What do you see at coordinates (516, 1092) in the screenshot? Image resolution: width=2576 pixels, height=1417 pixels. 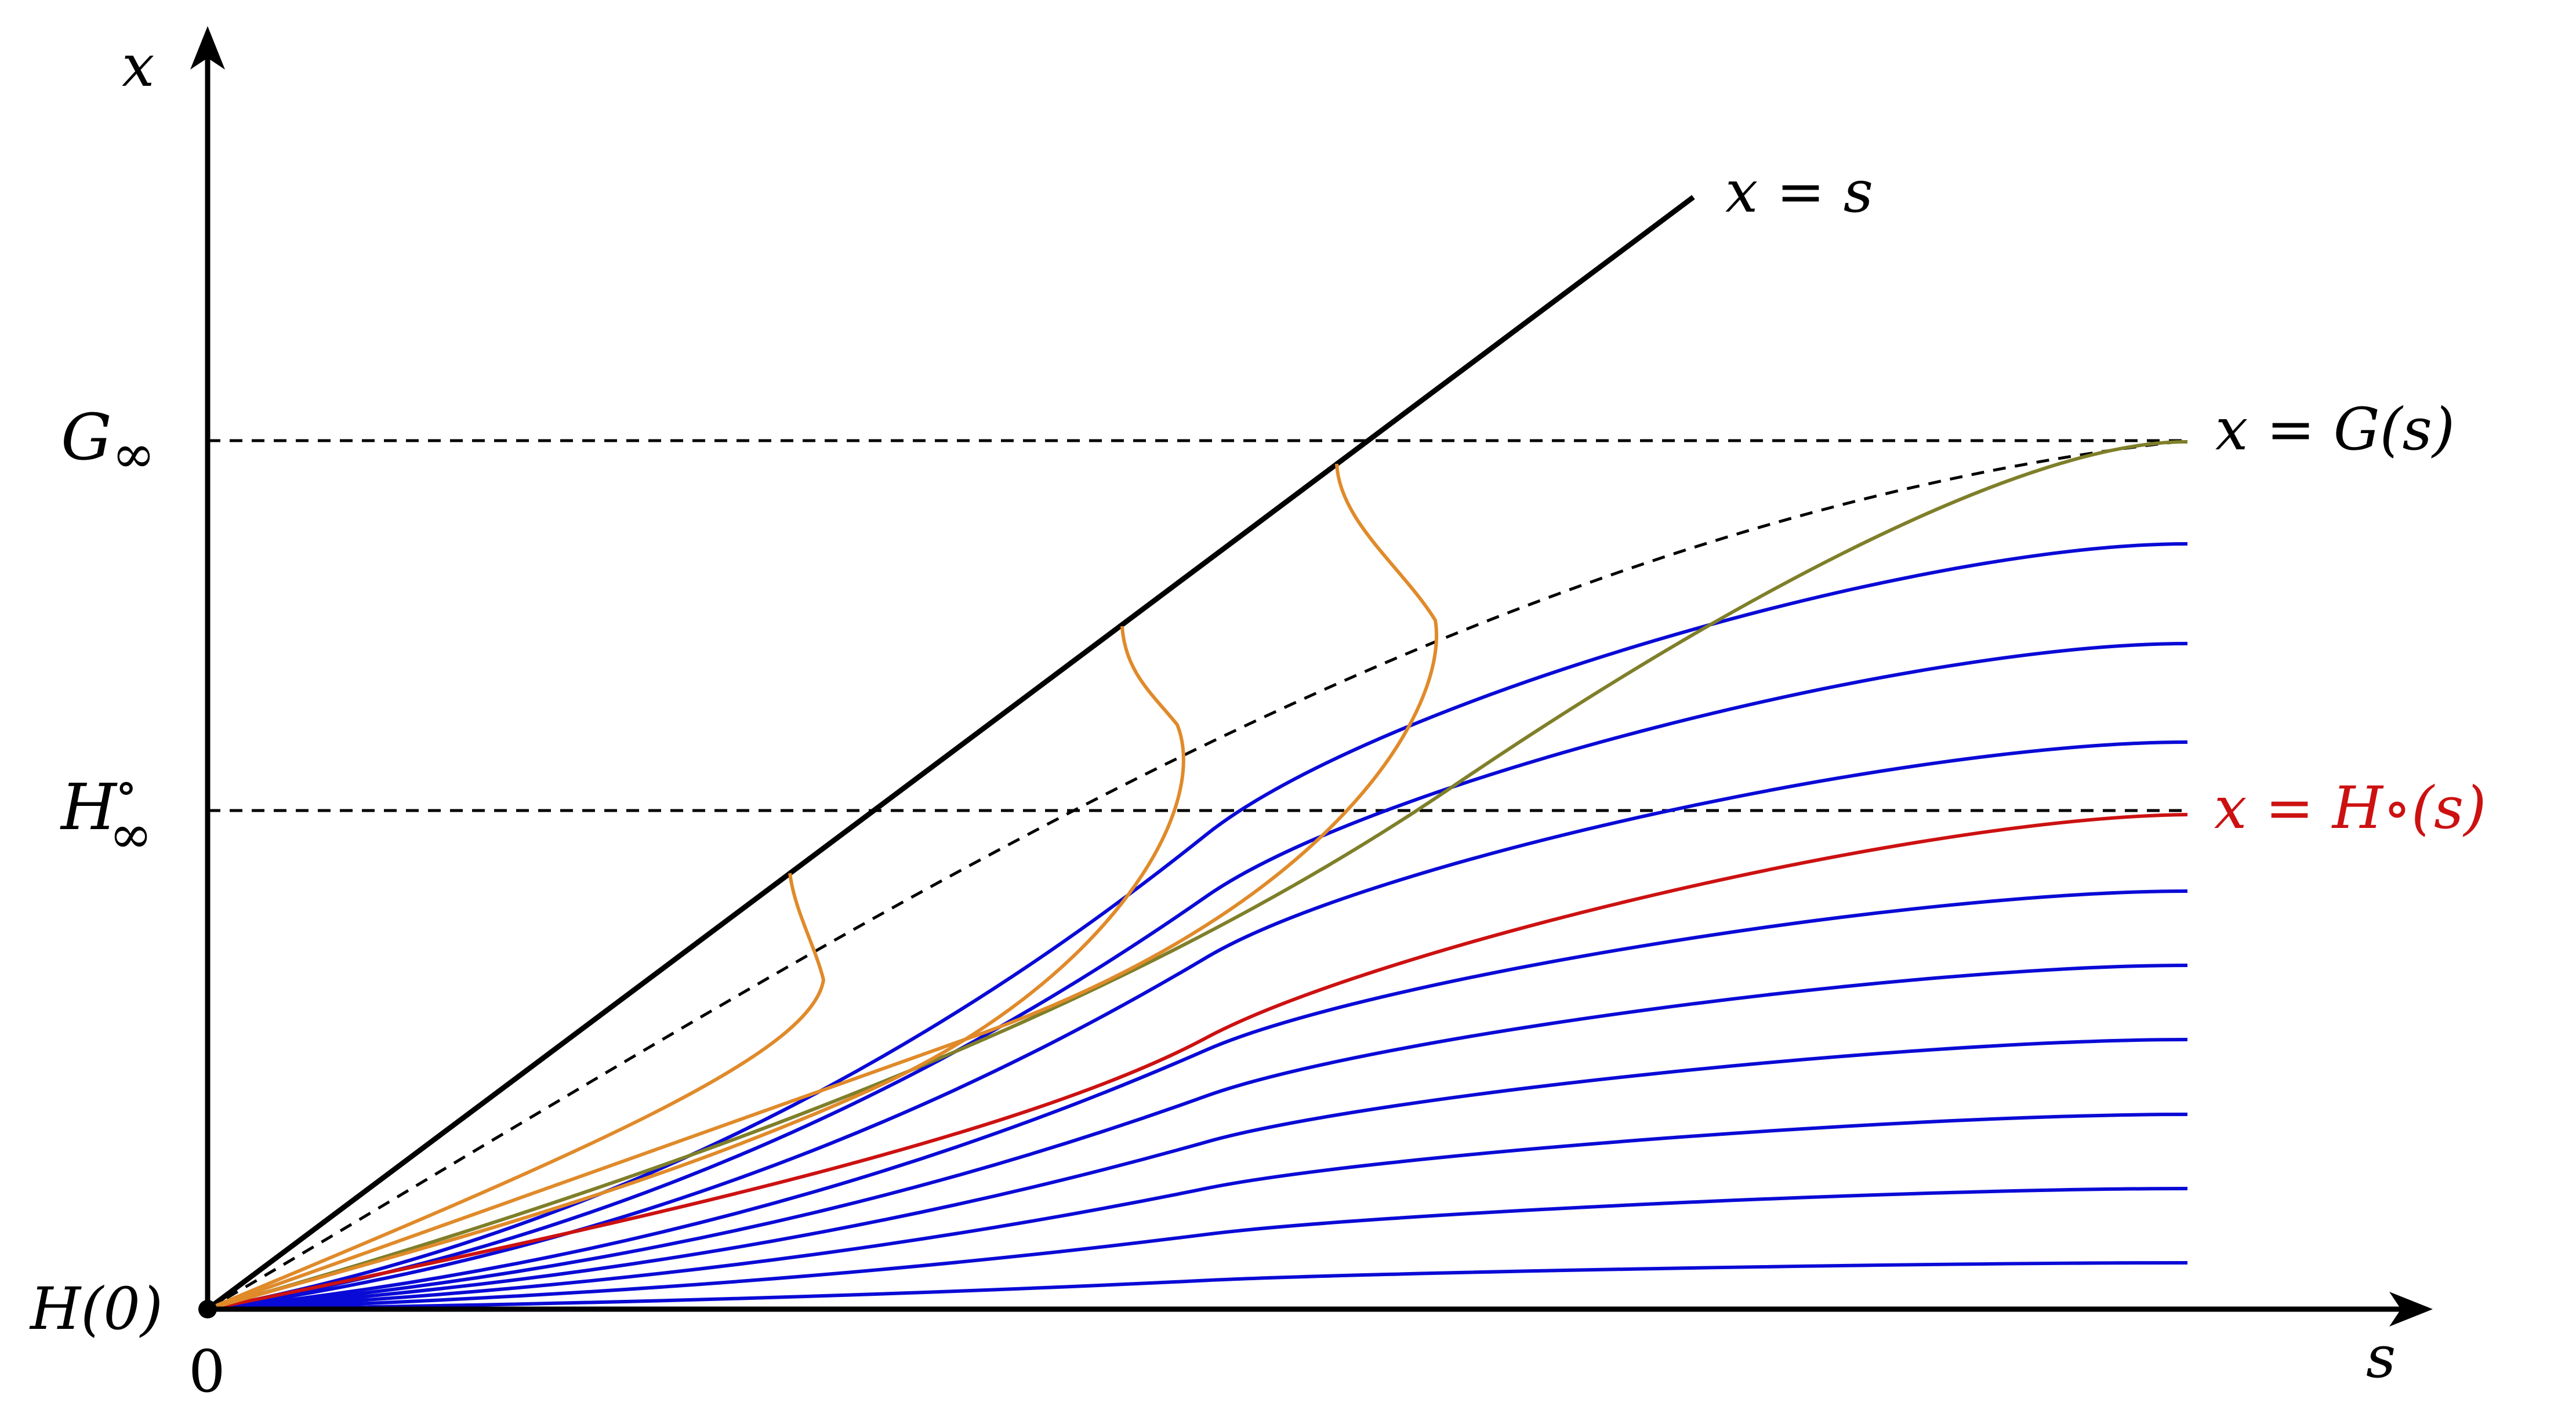 I see `orange-curve` at bounding box center [516, 1092].